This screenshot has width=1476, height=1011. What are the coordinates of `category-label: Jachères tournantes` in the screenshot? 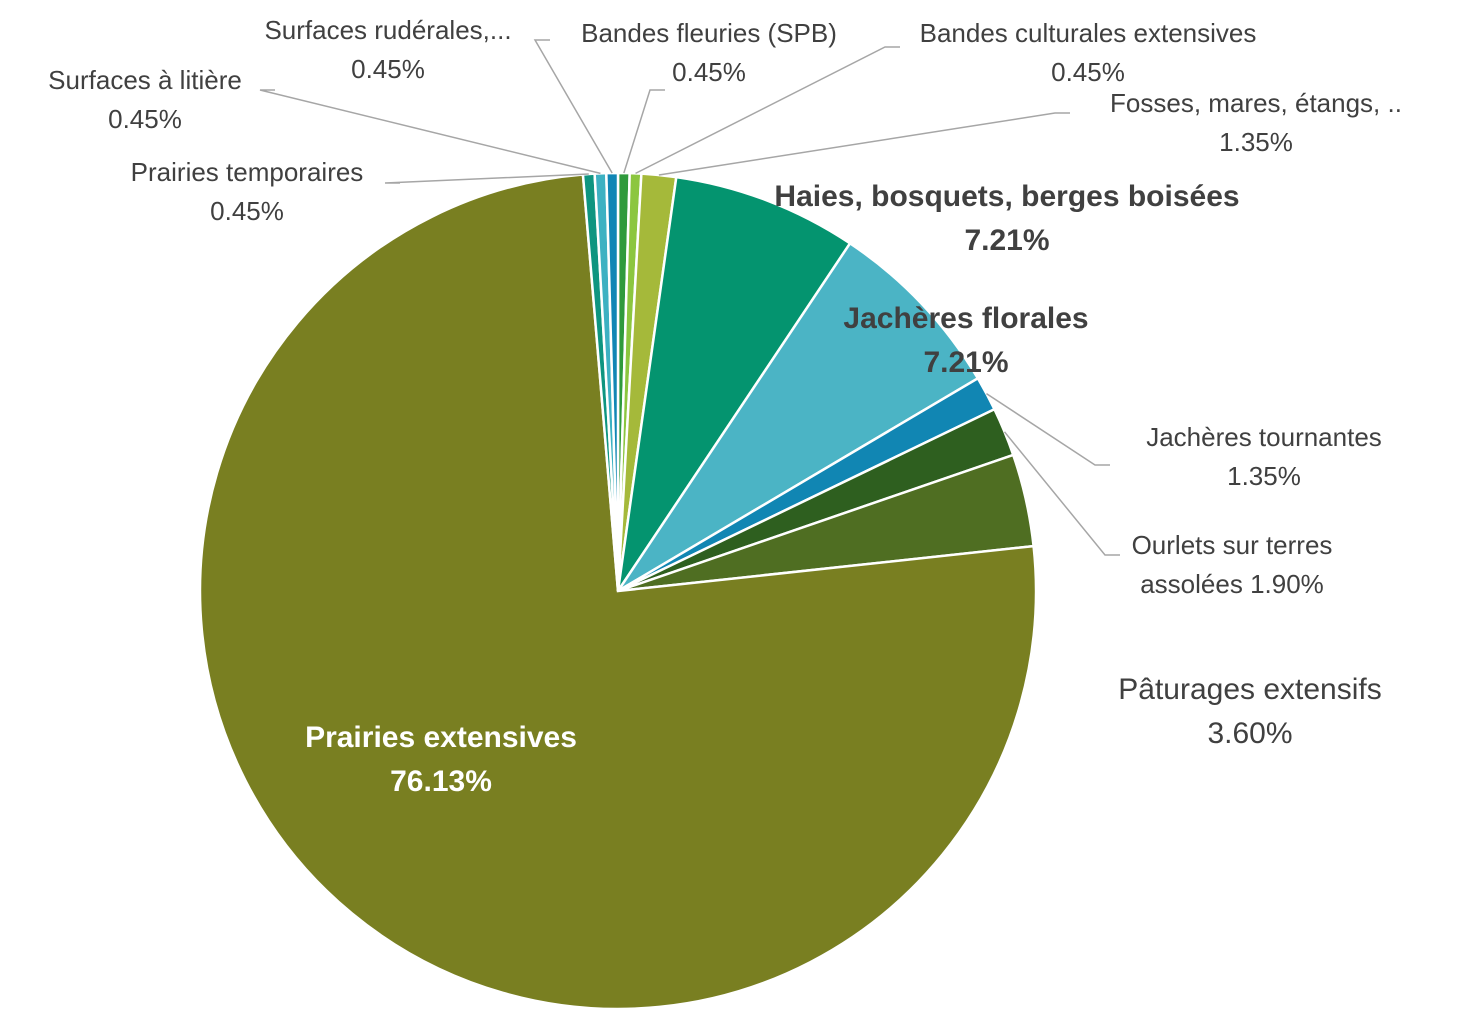 It's located at (1264, 437).